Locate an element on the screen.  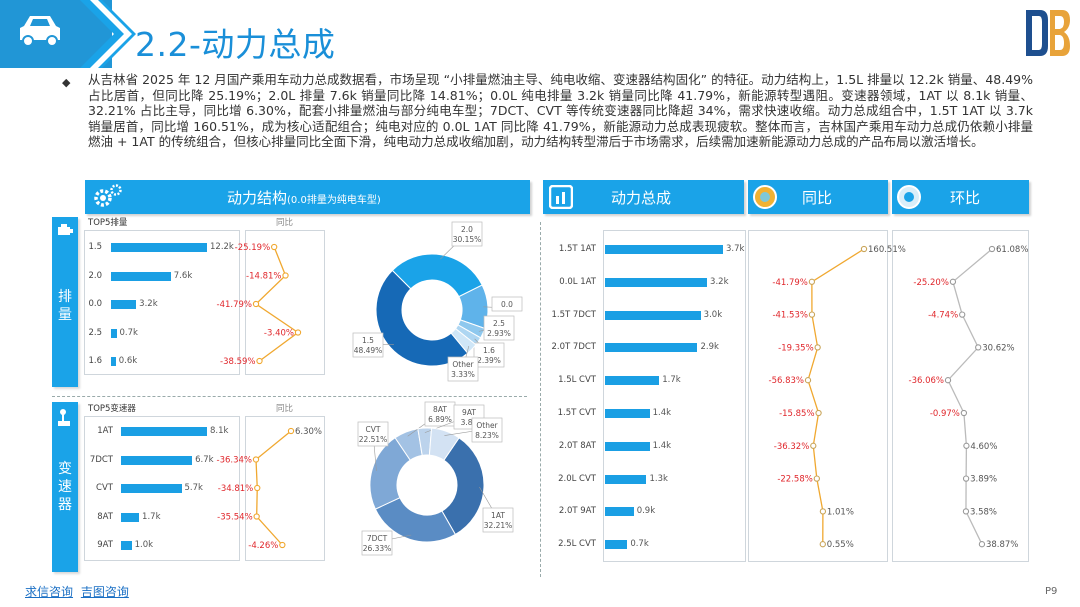
side-label-displacement: 排量 is located at coordinates (65, 306).